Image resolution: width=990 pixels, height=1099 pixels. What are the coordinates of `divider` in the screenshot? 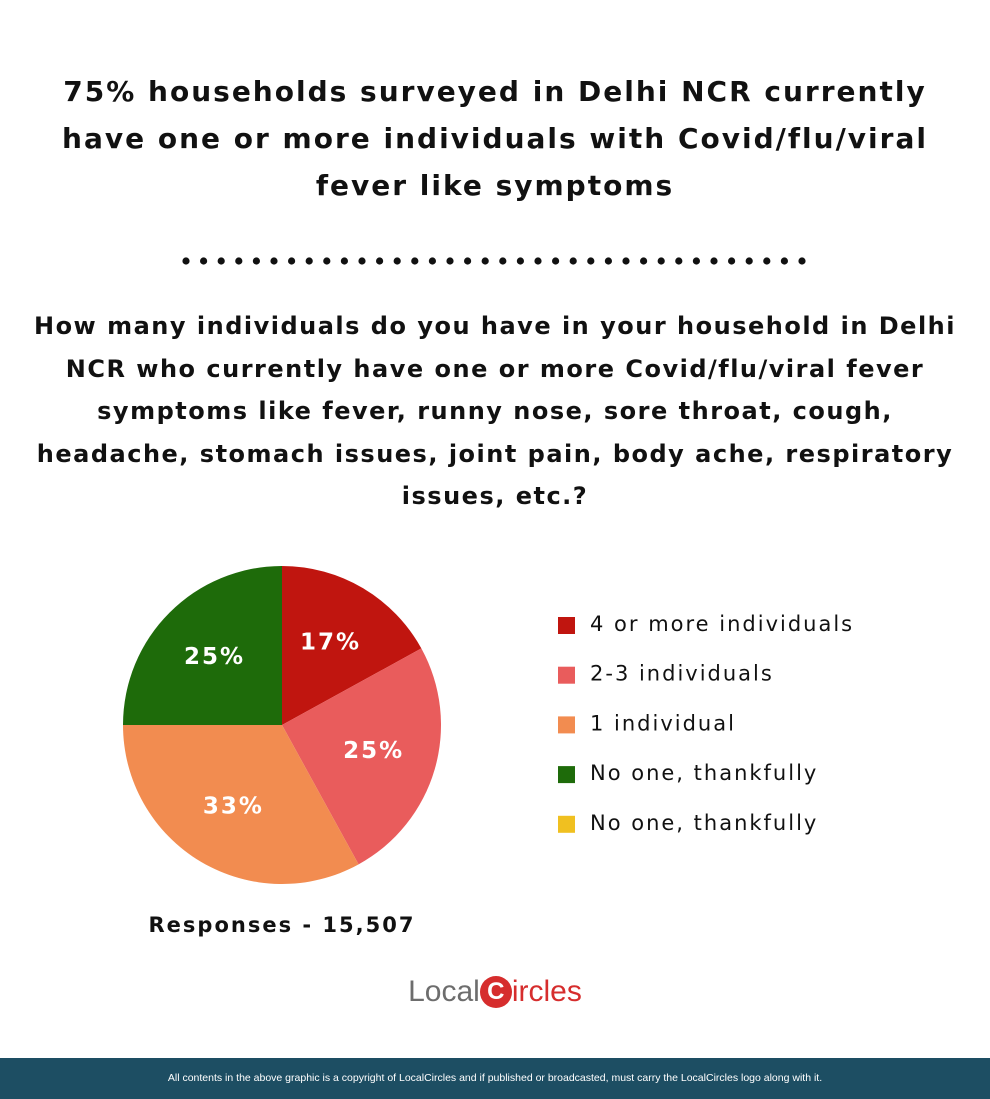 It's located at (494, 261).